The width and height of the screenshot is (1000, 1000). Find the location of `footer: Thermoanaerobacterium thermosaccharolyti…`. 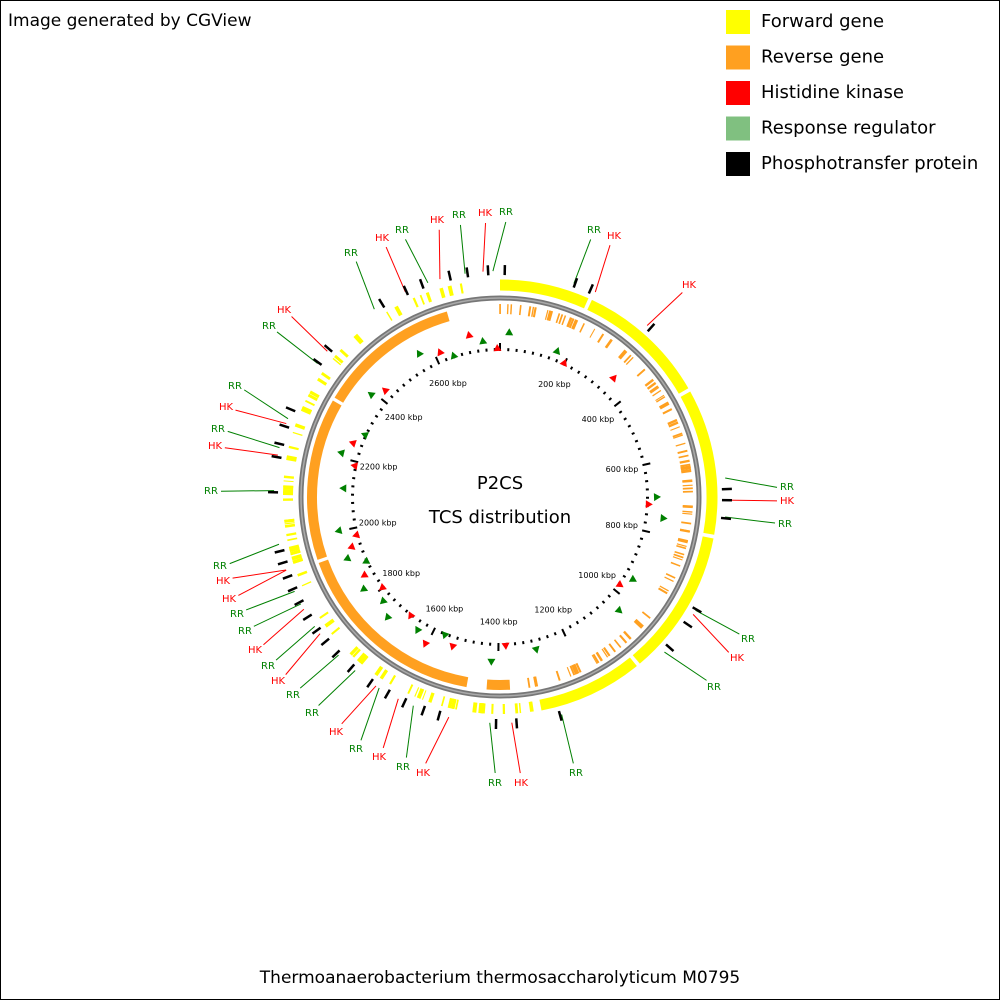

footer: Thermoanaerobacterium thermosaccharolyti… is located at coordinates (499, 978).